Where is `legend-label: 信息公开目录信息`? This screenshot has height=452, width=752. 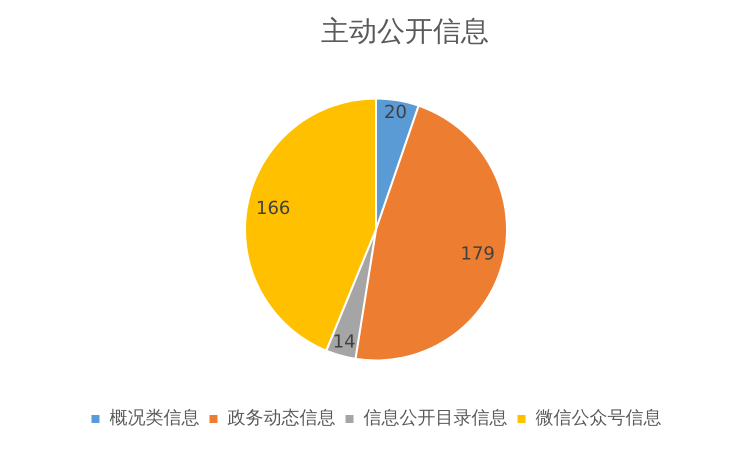
legend-label: 信息公开目录信息 is located at coordinates (436, 418).